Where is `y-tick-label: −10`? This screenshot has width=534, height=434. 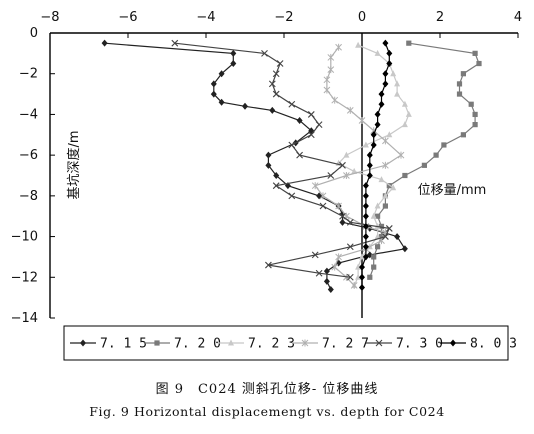 y-tick-label: −10 is located at coordinates (24, 237).